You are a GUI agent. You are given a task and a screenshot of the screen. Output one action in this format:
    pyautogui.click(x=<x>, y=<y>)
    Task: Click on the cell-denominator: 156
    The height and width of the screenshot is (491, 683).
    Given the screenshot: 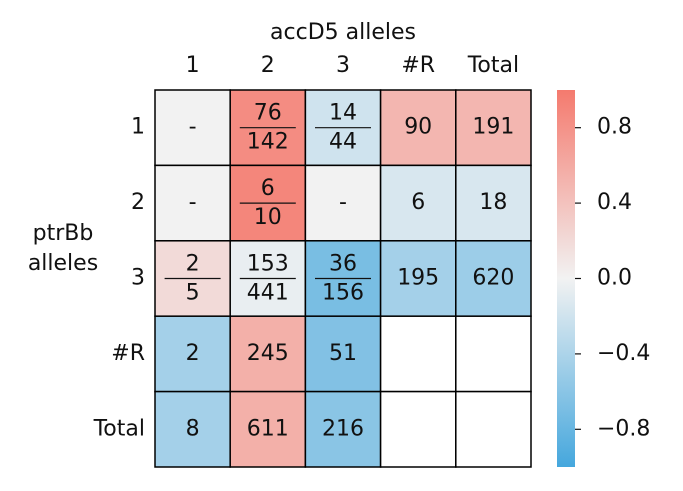 What is the action you would take?
    pyautogui.click(x=343, y=293)
    